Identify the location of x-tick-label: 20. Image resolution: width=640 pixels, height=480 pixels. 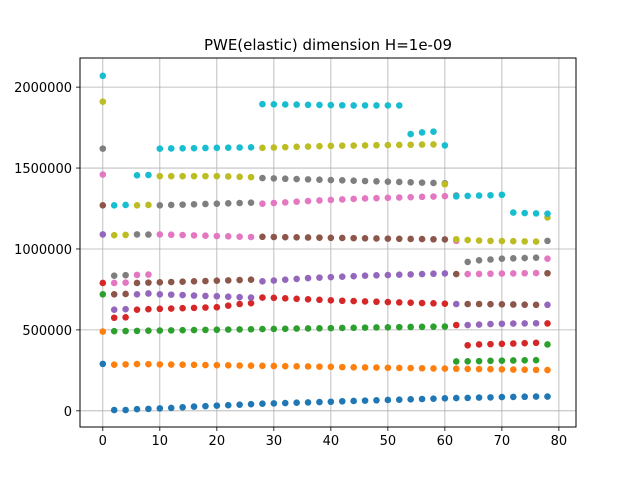
(217, 441).